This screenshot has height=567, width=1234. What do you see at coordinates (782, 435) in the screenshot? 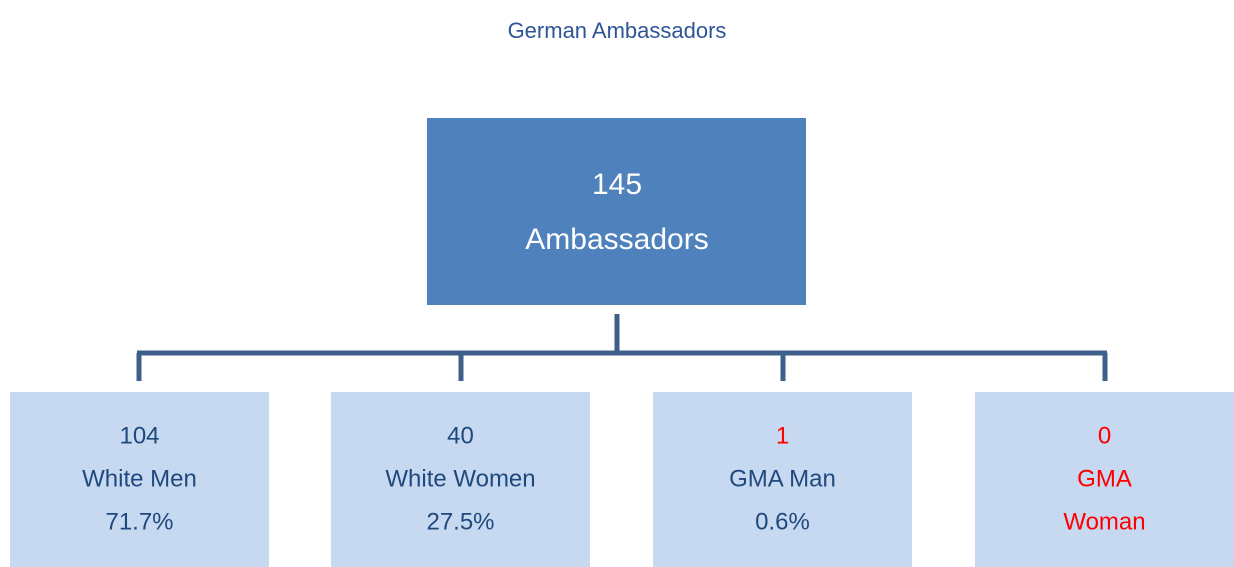
I see `child-text: 1` at bounding box center [782, 435].